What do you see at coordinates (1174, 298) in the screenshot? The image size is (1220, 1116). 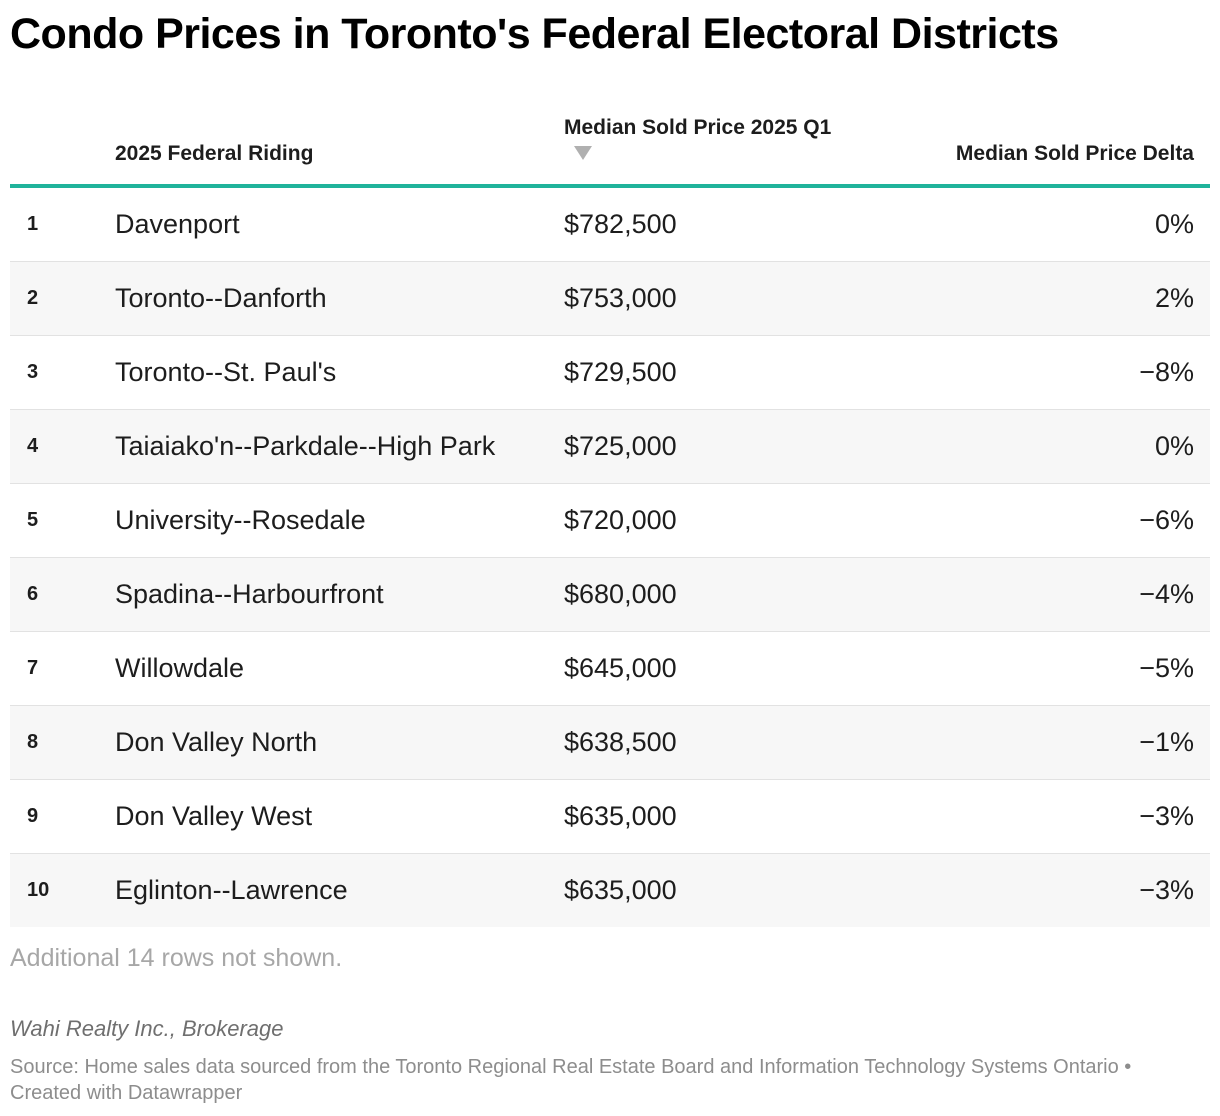 I see `delta-cell: 2%` at bounding box center [1174, 298].